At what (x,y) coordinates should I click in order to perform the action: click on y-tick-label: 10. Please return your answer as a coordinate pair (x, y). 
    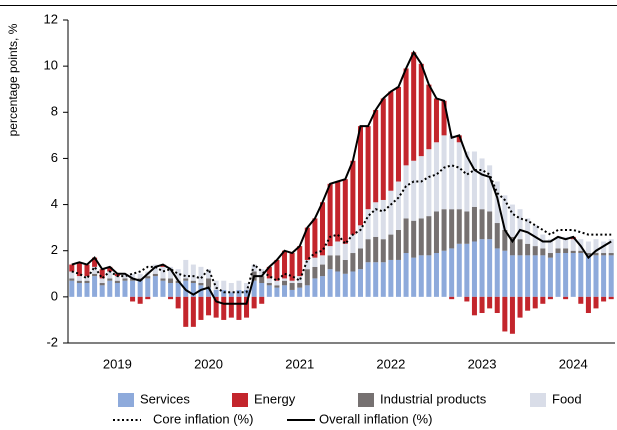
    Looking at the image, I should click on (51, 65).